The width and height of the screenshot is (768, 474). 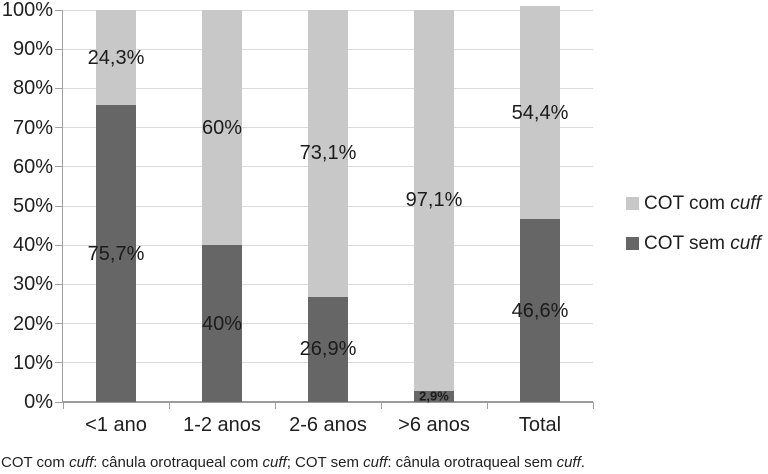 I want to click on legend-item: COT com cuff, so click(x=693, y=203).